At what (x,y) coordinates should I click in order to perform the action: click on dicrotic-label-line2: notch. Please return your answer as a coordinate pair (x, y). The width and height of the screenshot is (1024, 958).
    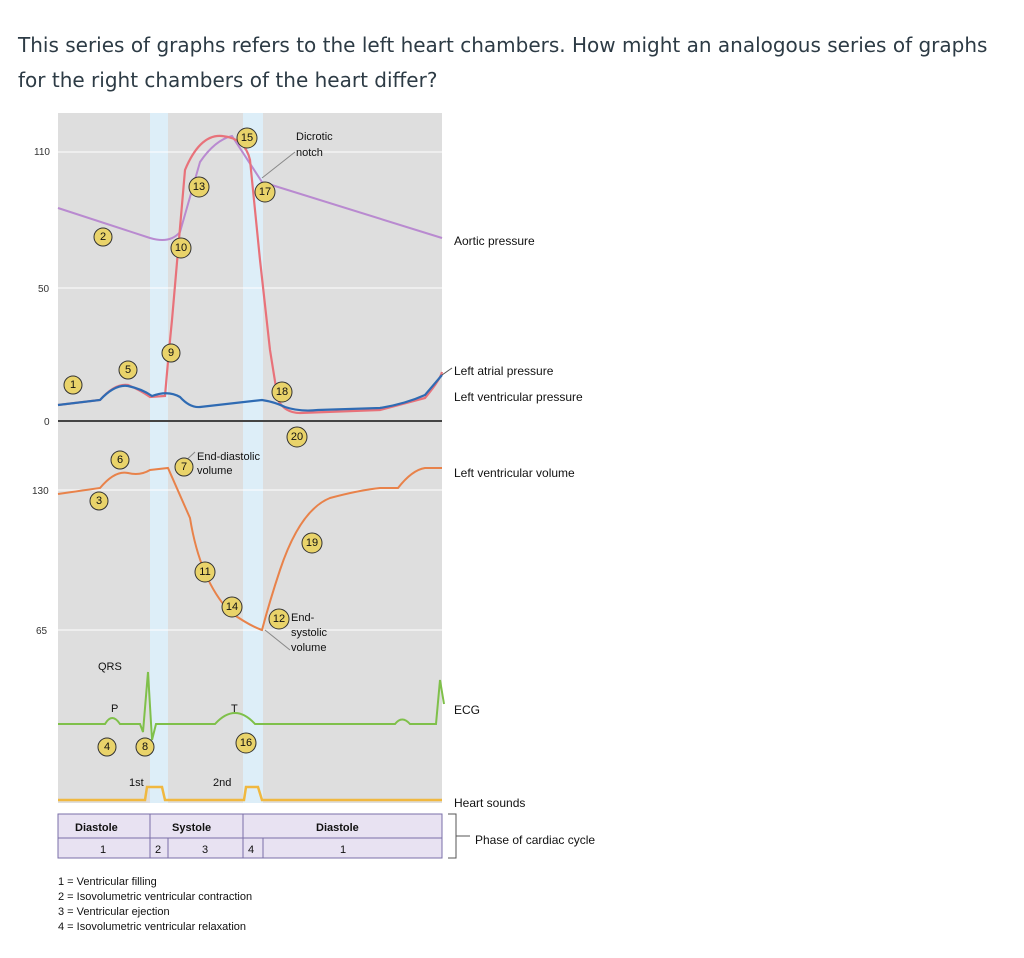
    Looking at the image, I should click on (309, 153).